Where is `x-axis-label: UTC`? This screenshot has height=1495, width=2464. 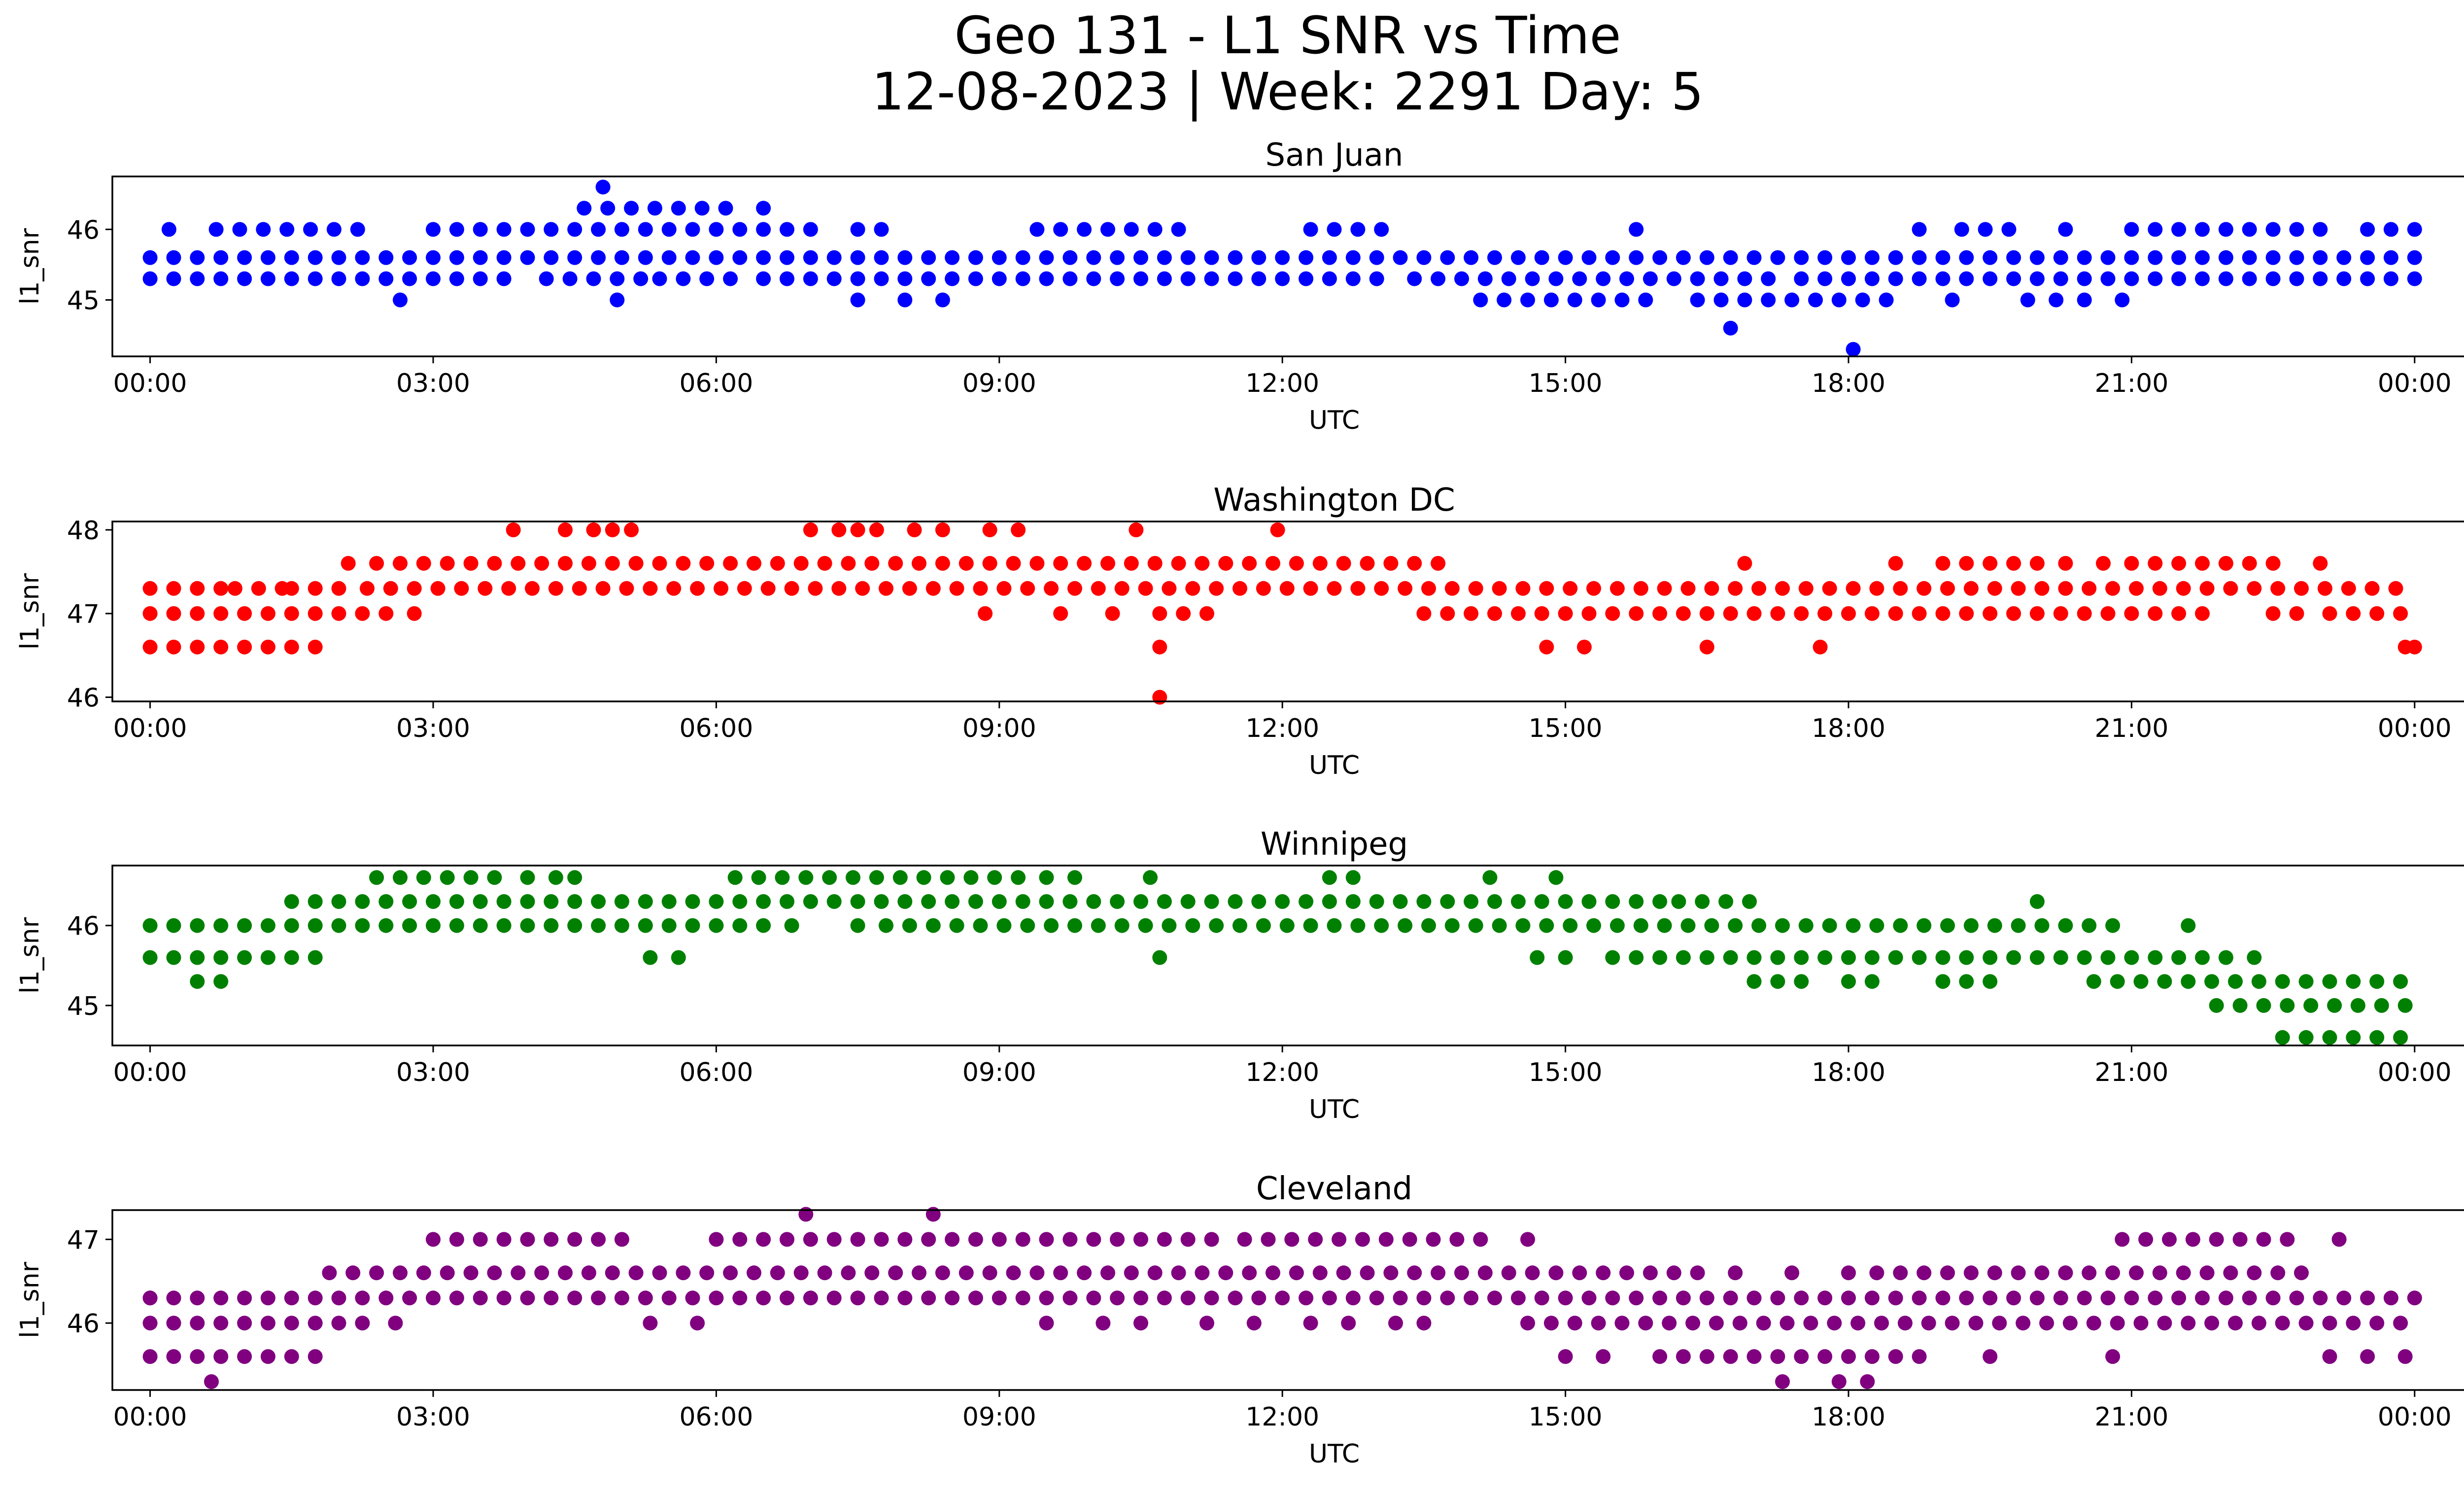
x-axis-label: UTC is located at coordinates (1334, 1109).